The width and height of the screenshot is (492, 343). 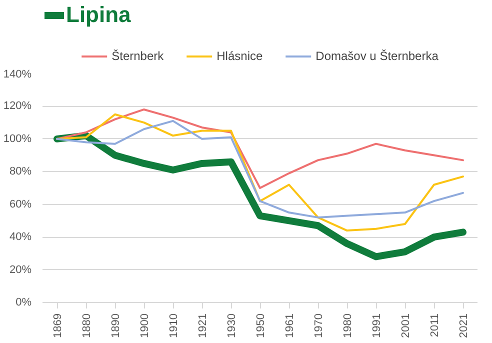 I want to click on x-tick-label: 1890, so click(x=116, y=325).